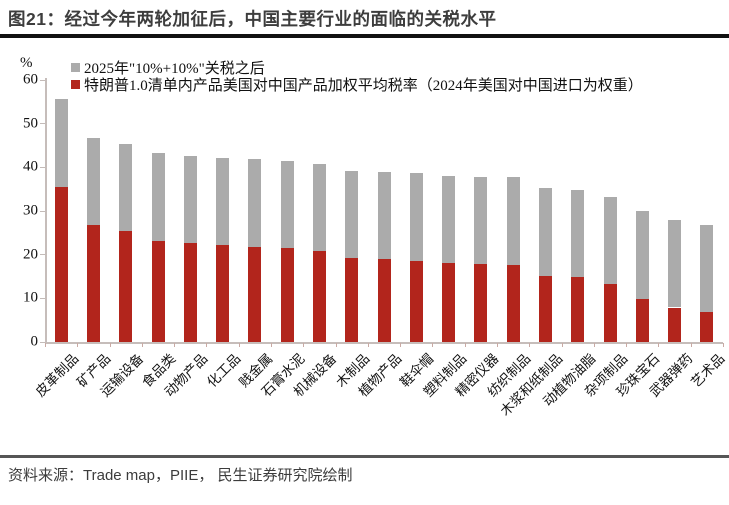 The image size is (729, 505). Describe the element at coordinates (30, 210) in the screenshot. I see `y-axis-tick-label: 30` at that location.